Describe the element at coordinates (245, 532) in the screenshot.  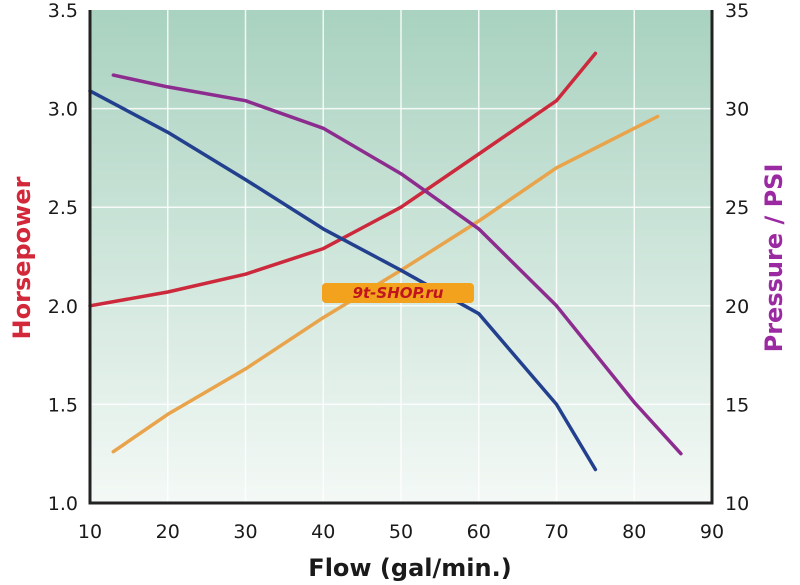
I see `x-tick-label-2: 30` at that location.